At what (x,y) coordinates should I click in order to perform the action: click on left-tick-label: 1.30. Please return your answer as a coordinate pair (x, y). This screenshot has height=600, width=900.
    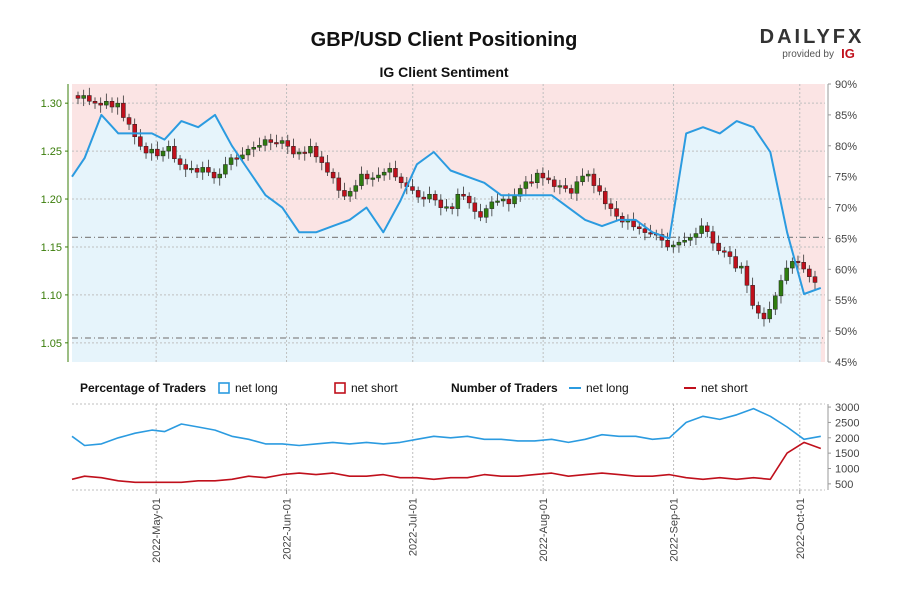
    Looking at the image, I should click on (51, 104).